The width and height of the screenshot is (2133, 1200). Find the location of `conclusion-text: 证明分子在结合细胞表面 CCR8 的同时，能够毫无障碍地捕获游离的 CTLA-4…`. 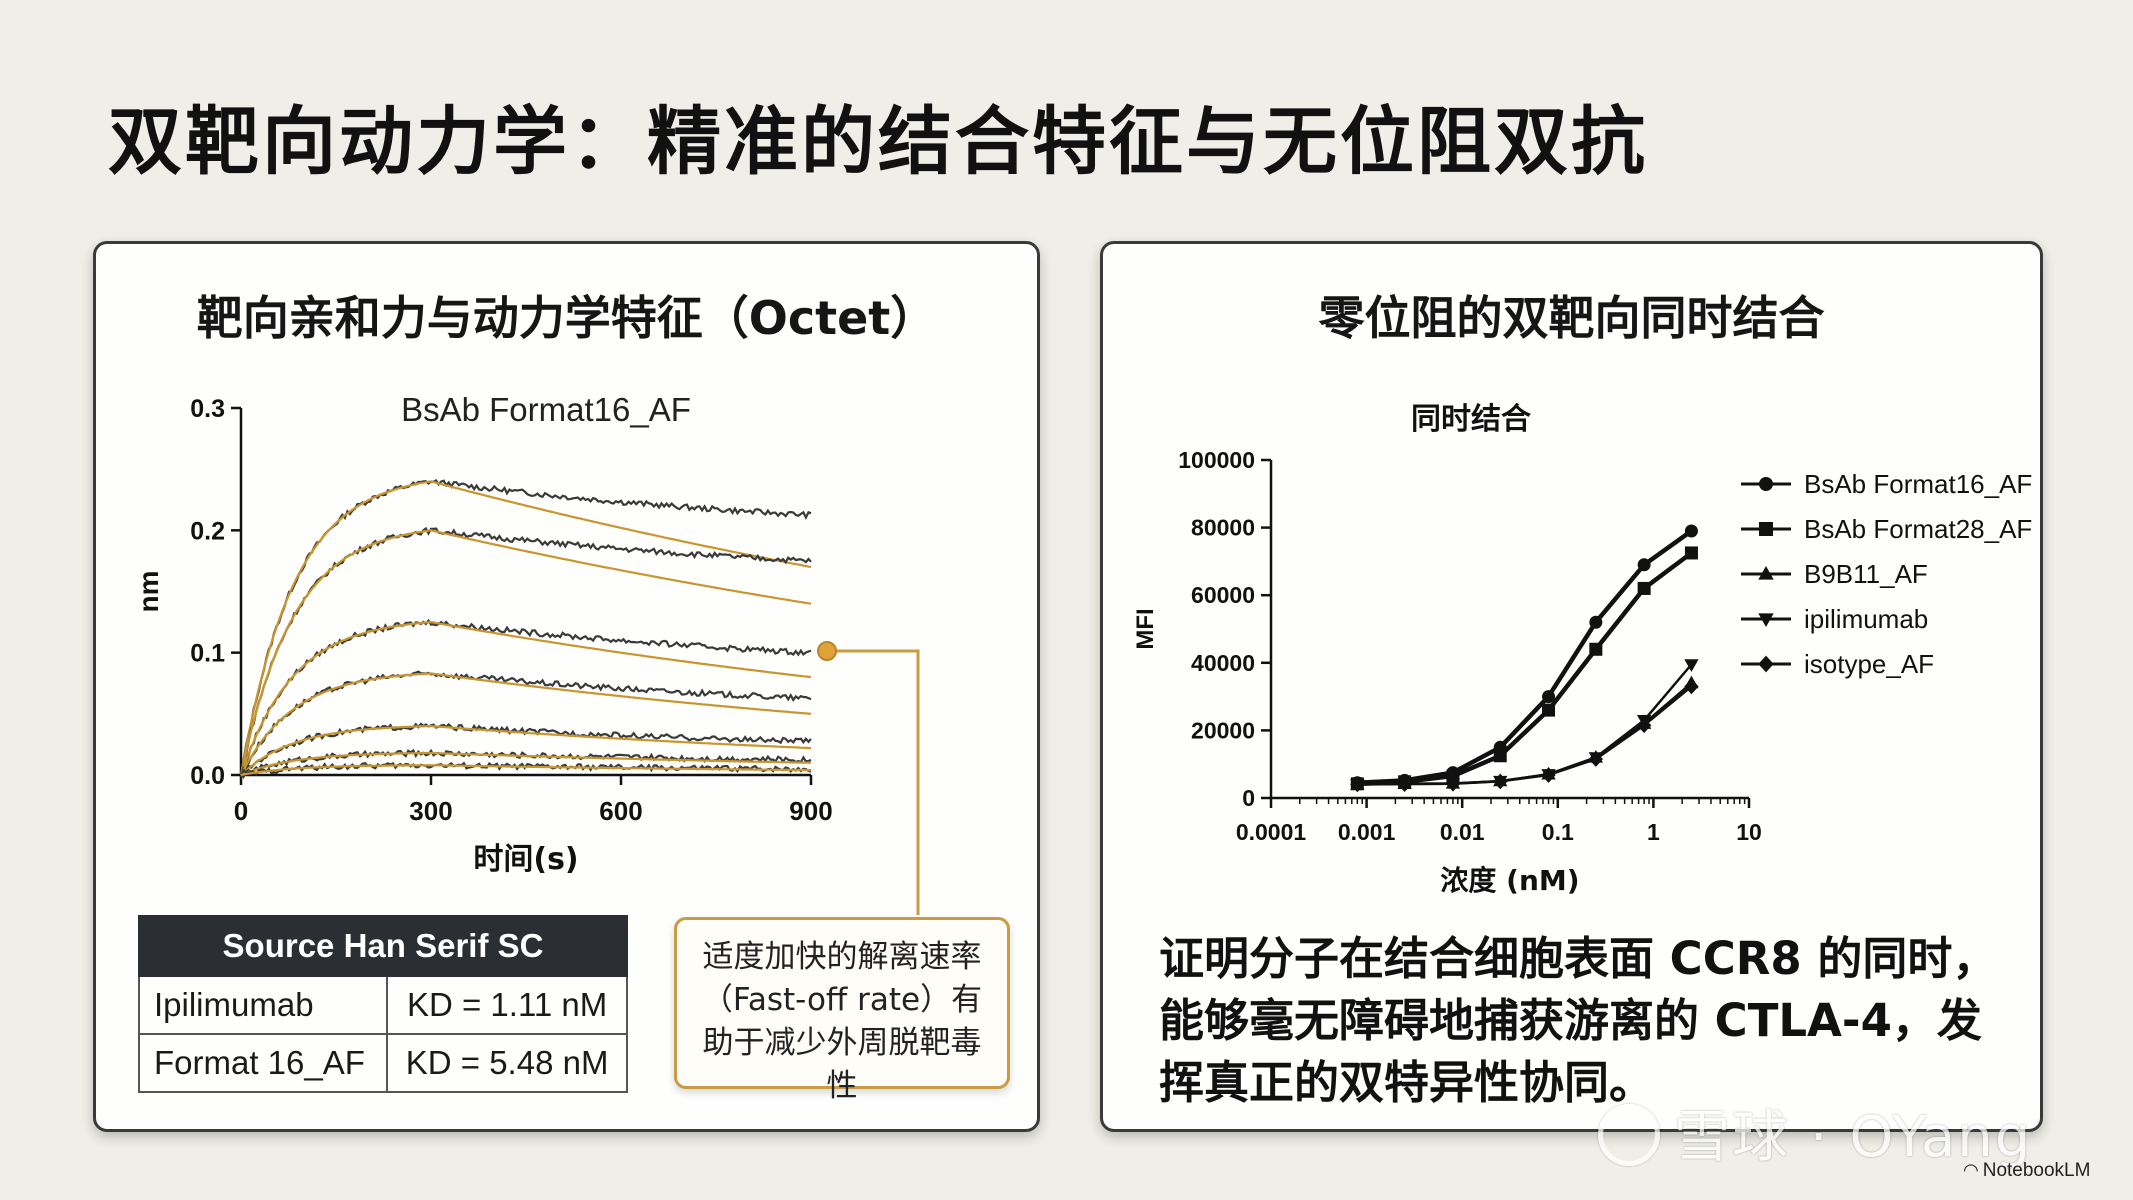

conclusion-text: 证明分子在结合细胞表面 CCR8 的同时，能够毫无障碍地捕获游离的 CTLA-4… is located at coordinates (1578, 1020).